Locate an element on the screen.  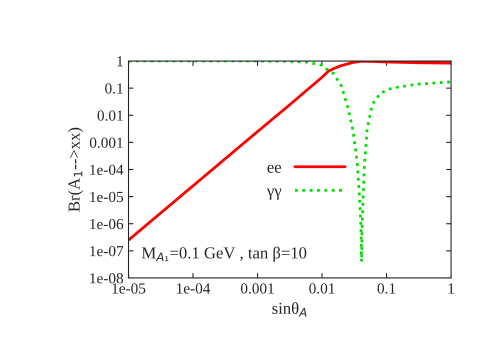
legend-label: γγ is located at coordinates (274, 194).